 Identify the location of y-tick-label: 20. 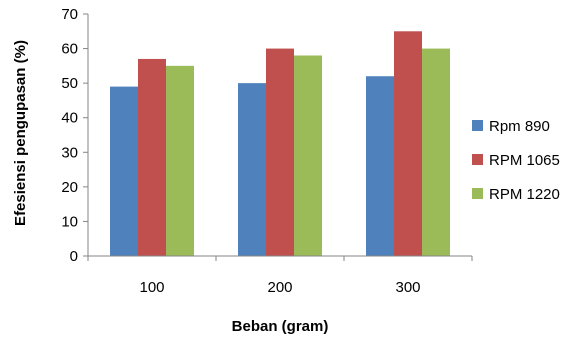
(69, 187).